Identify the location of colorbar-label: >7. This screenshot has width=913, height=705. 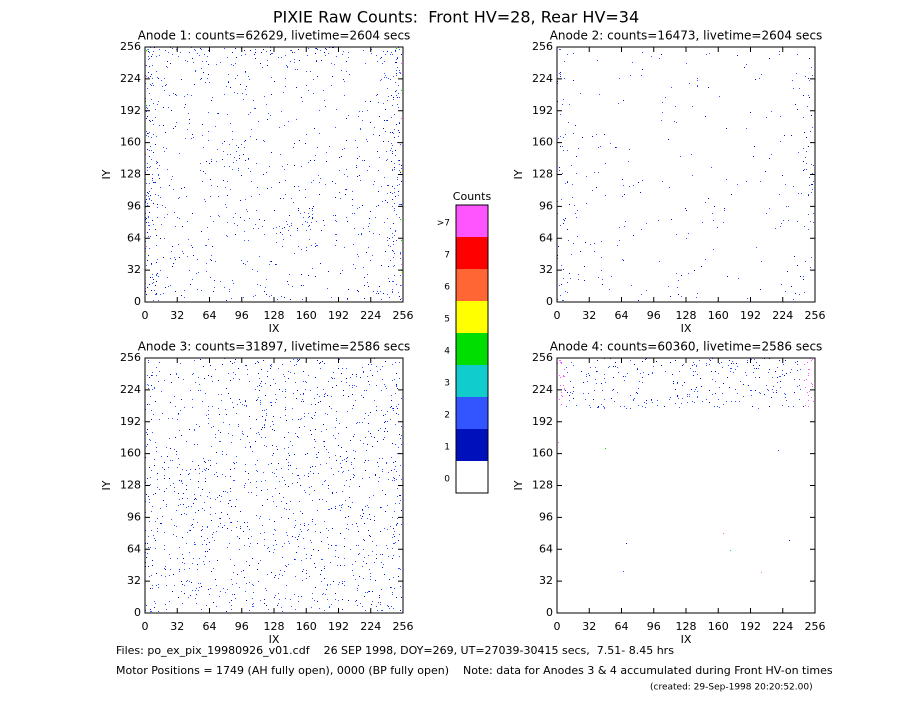
(443, 224).